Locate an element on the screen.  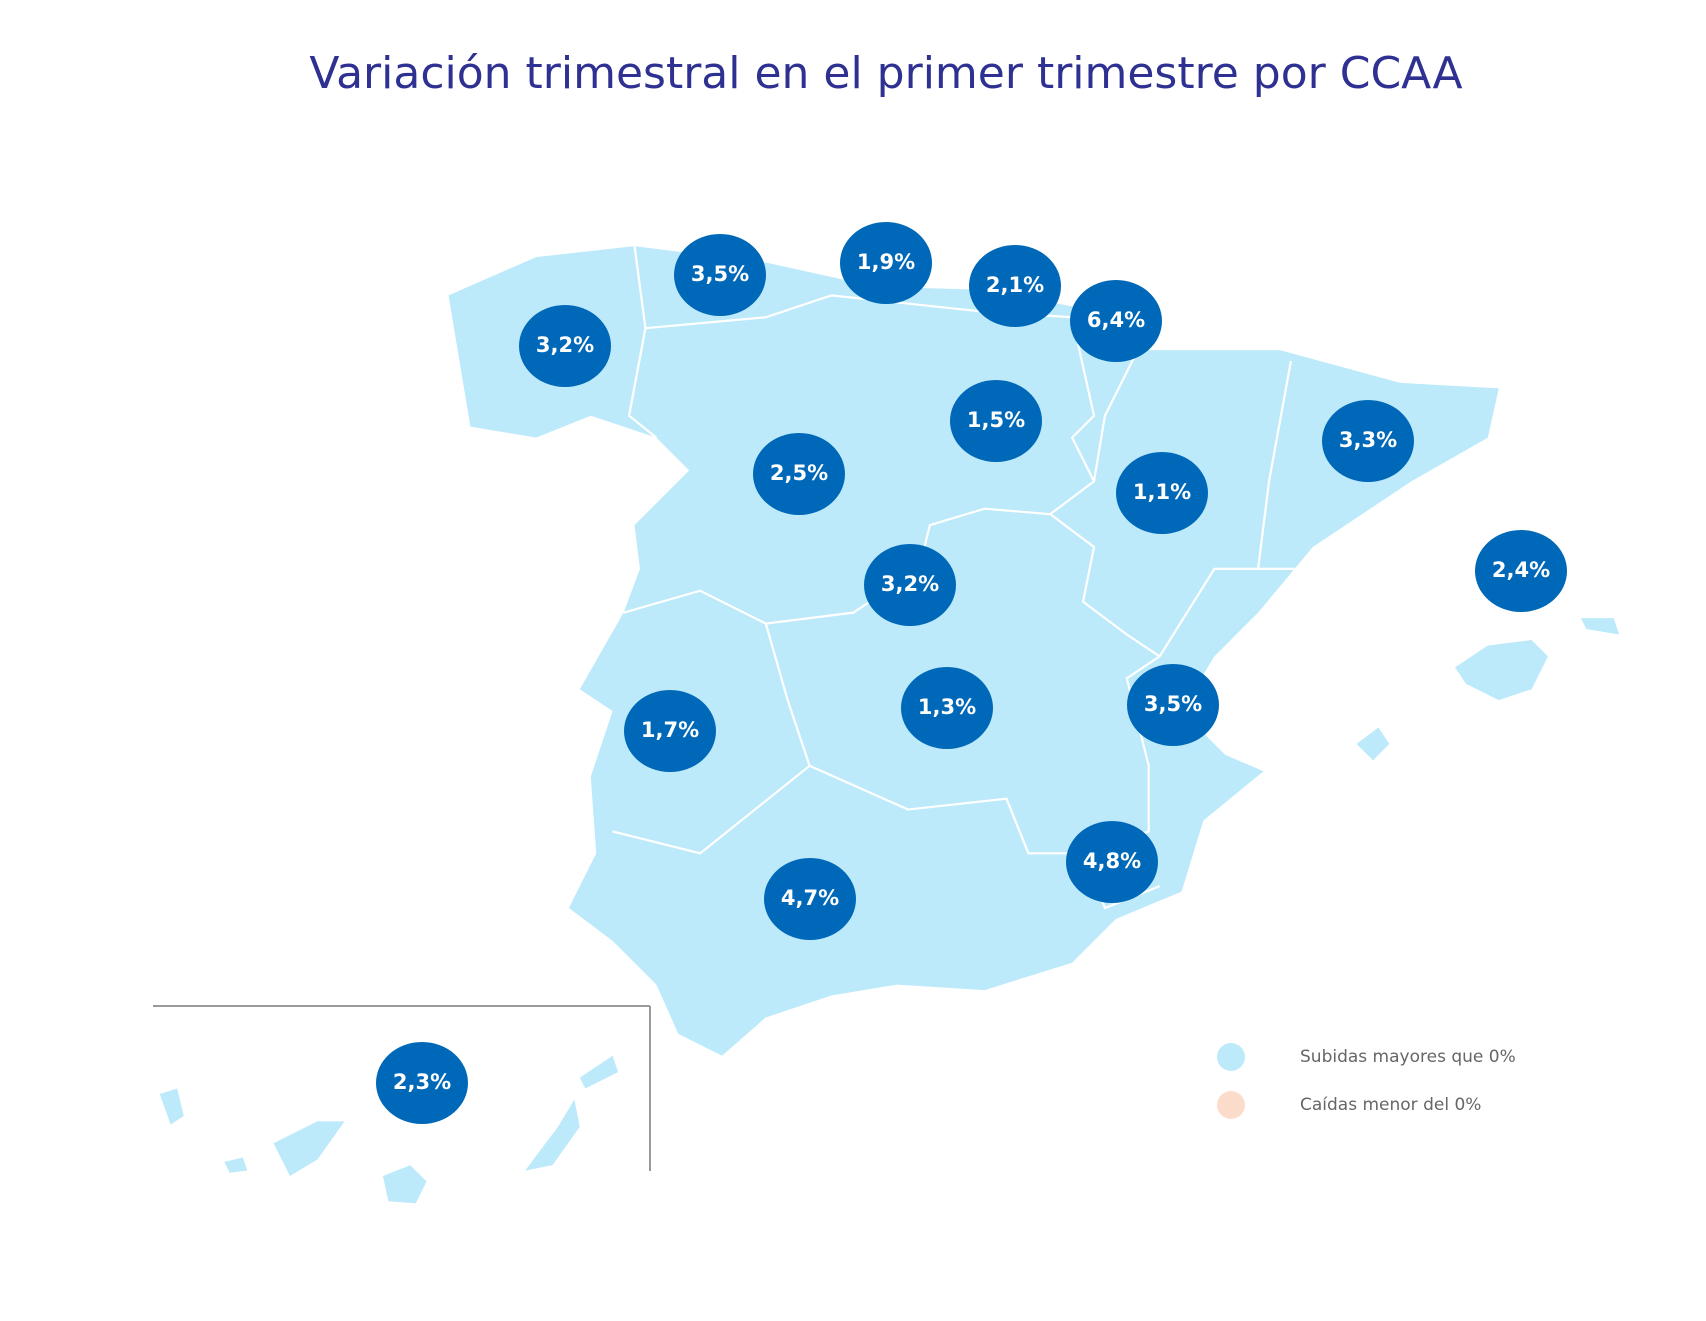
region-value: 3,3% is located at coordinates (1368, 440).